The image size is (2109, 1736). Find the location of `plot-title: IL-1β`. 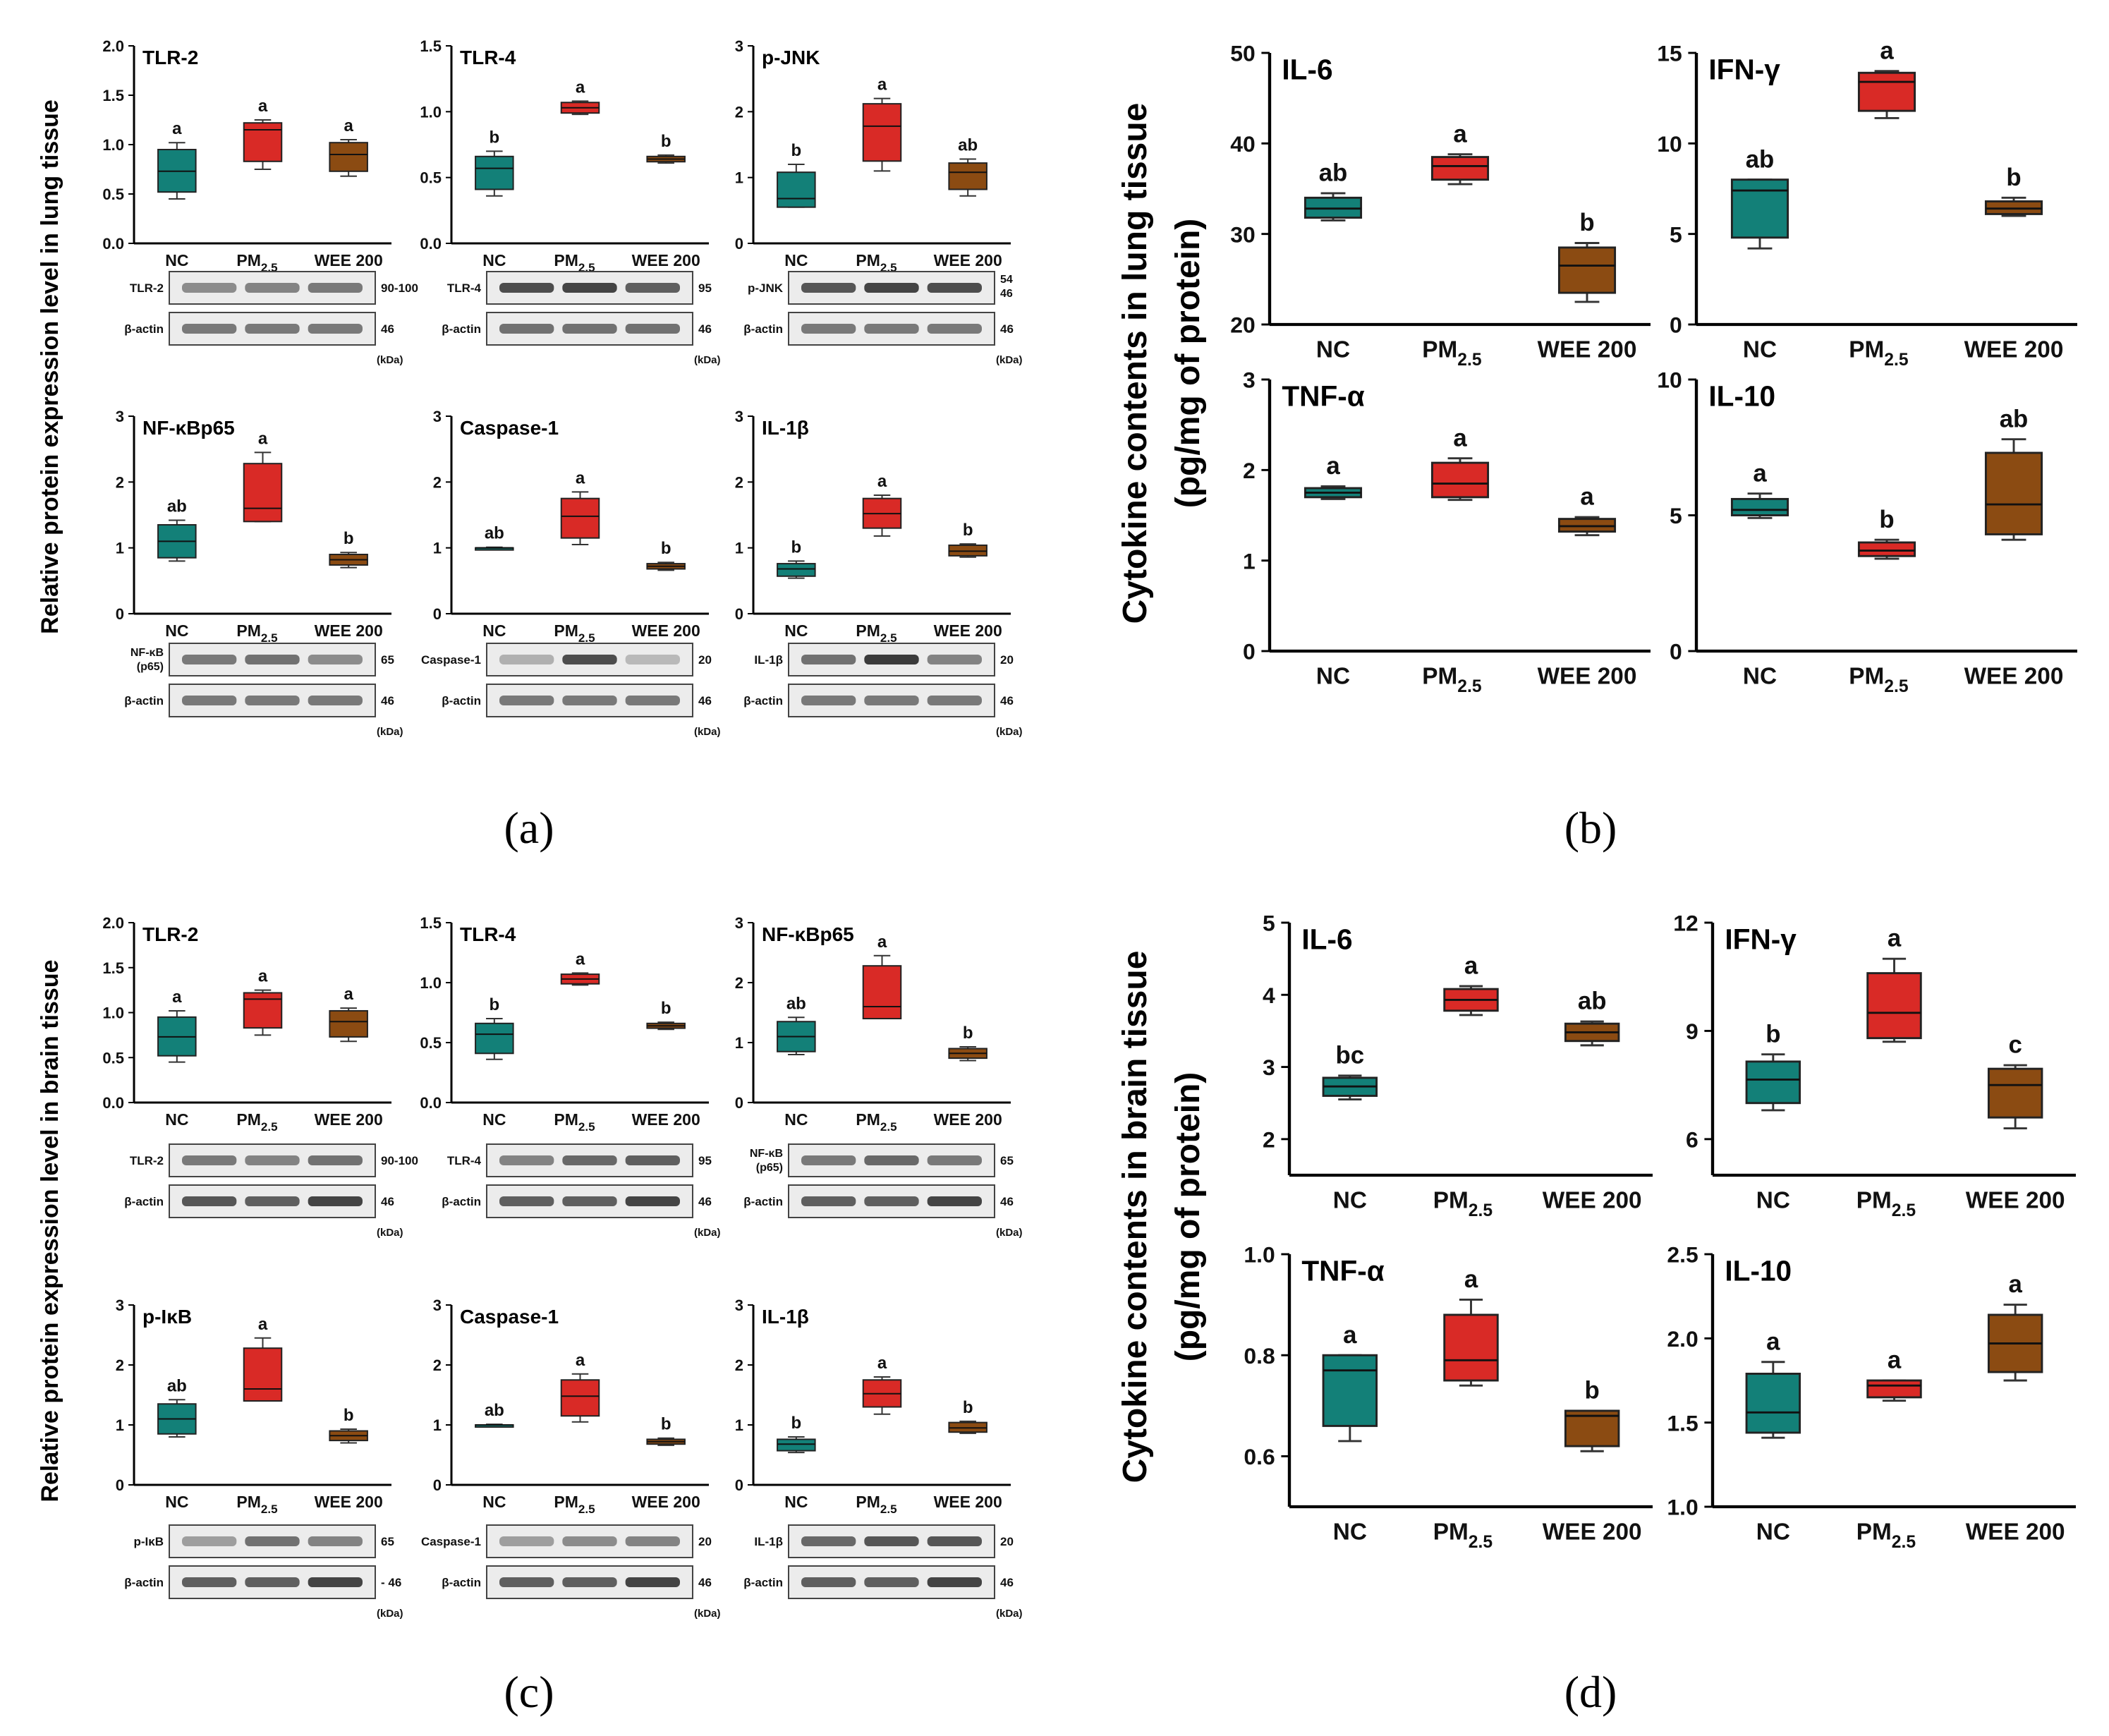

plot-title: IL-1β is located at coordinates (786, 1317).